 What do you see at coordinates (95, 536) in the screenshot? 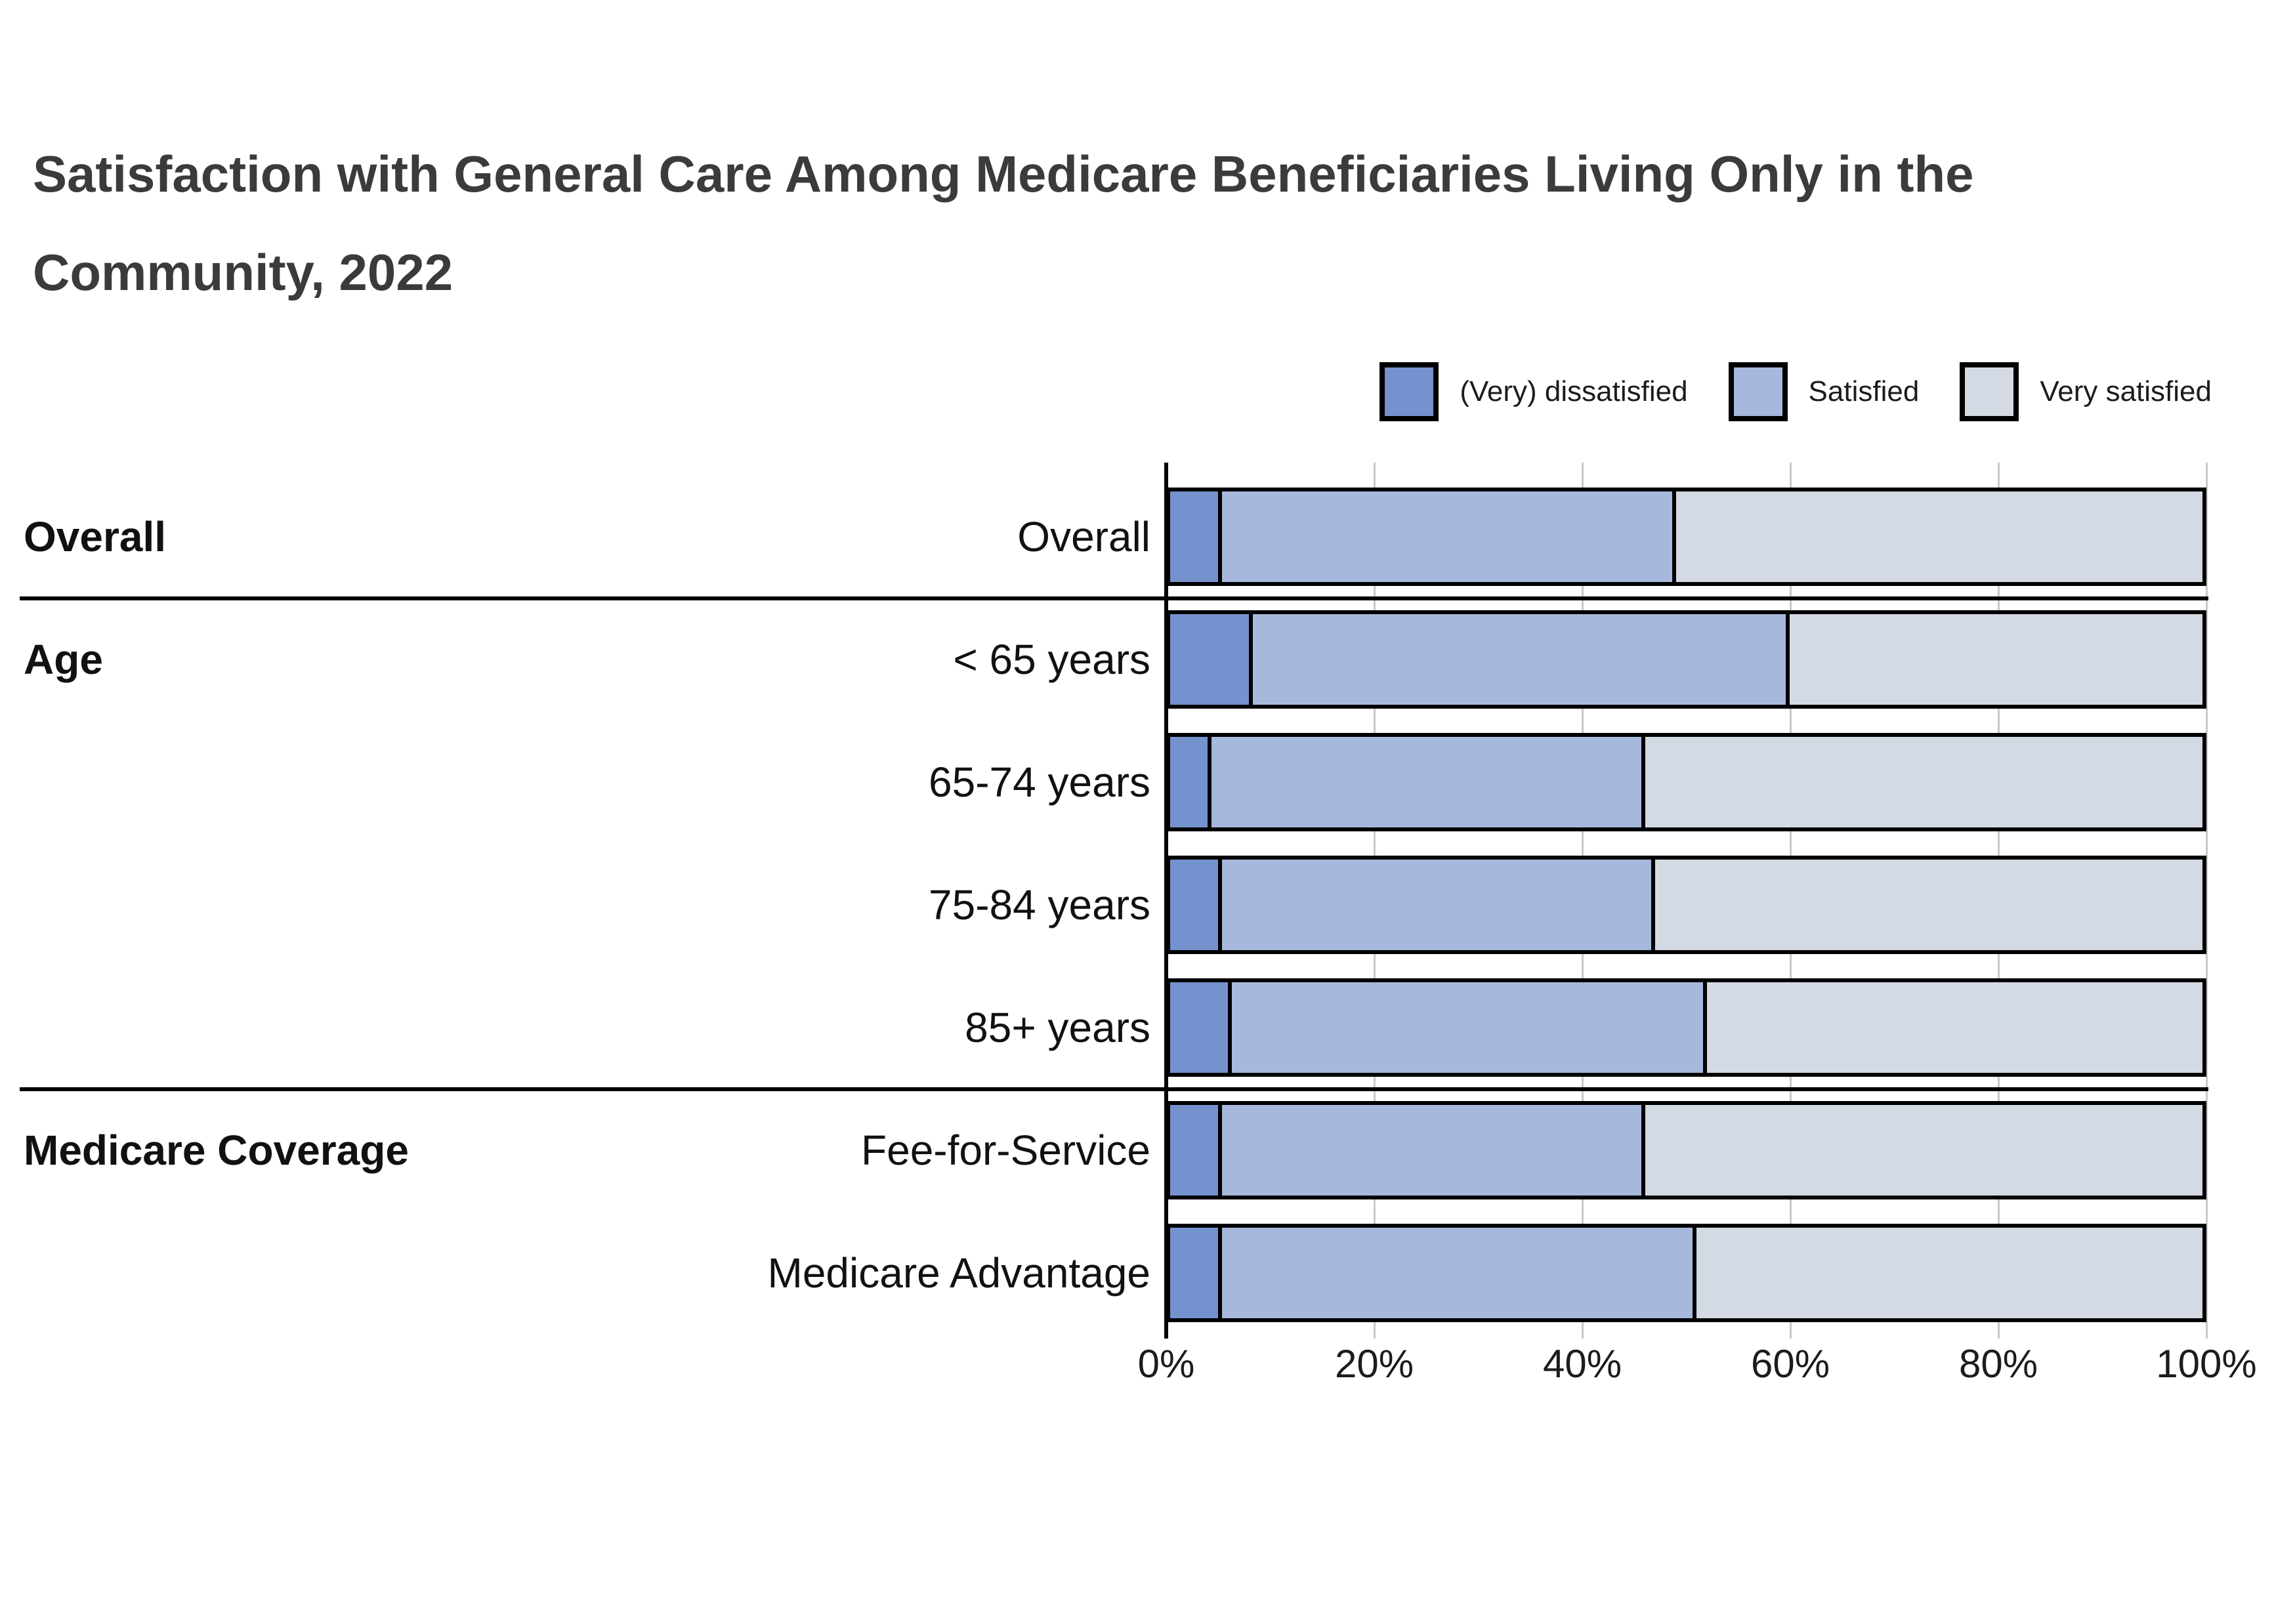
I see `group-label: Overall` at bounding box center [95, 536].